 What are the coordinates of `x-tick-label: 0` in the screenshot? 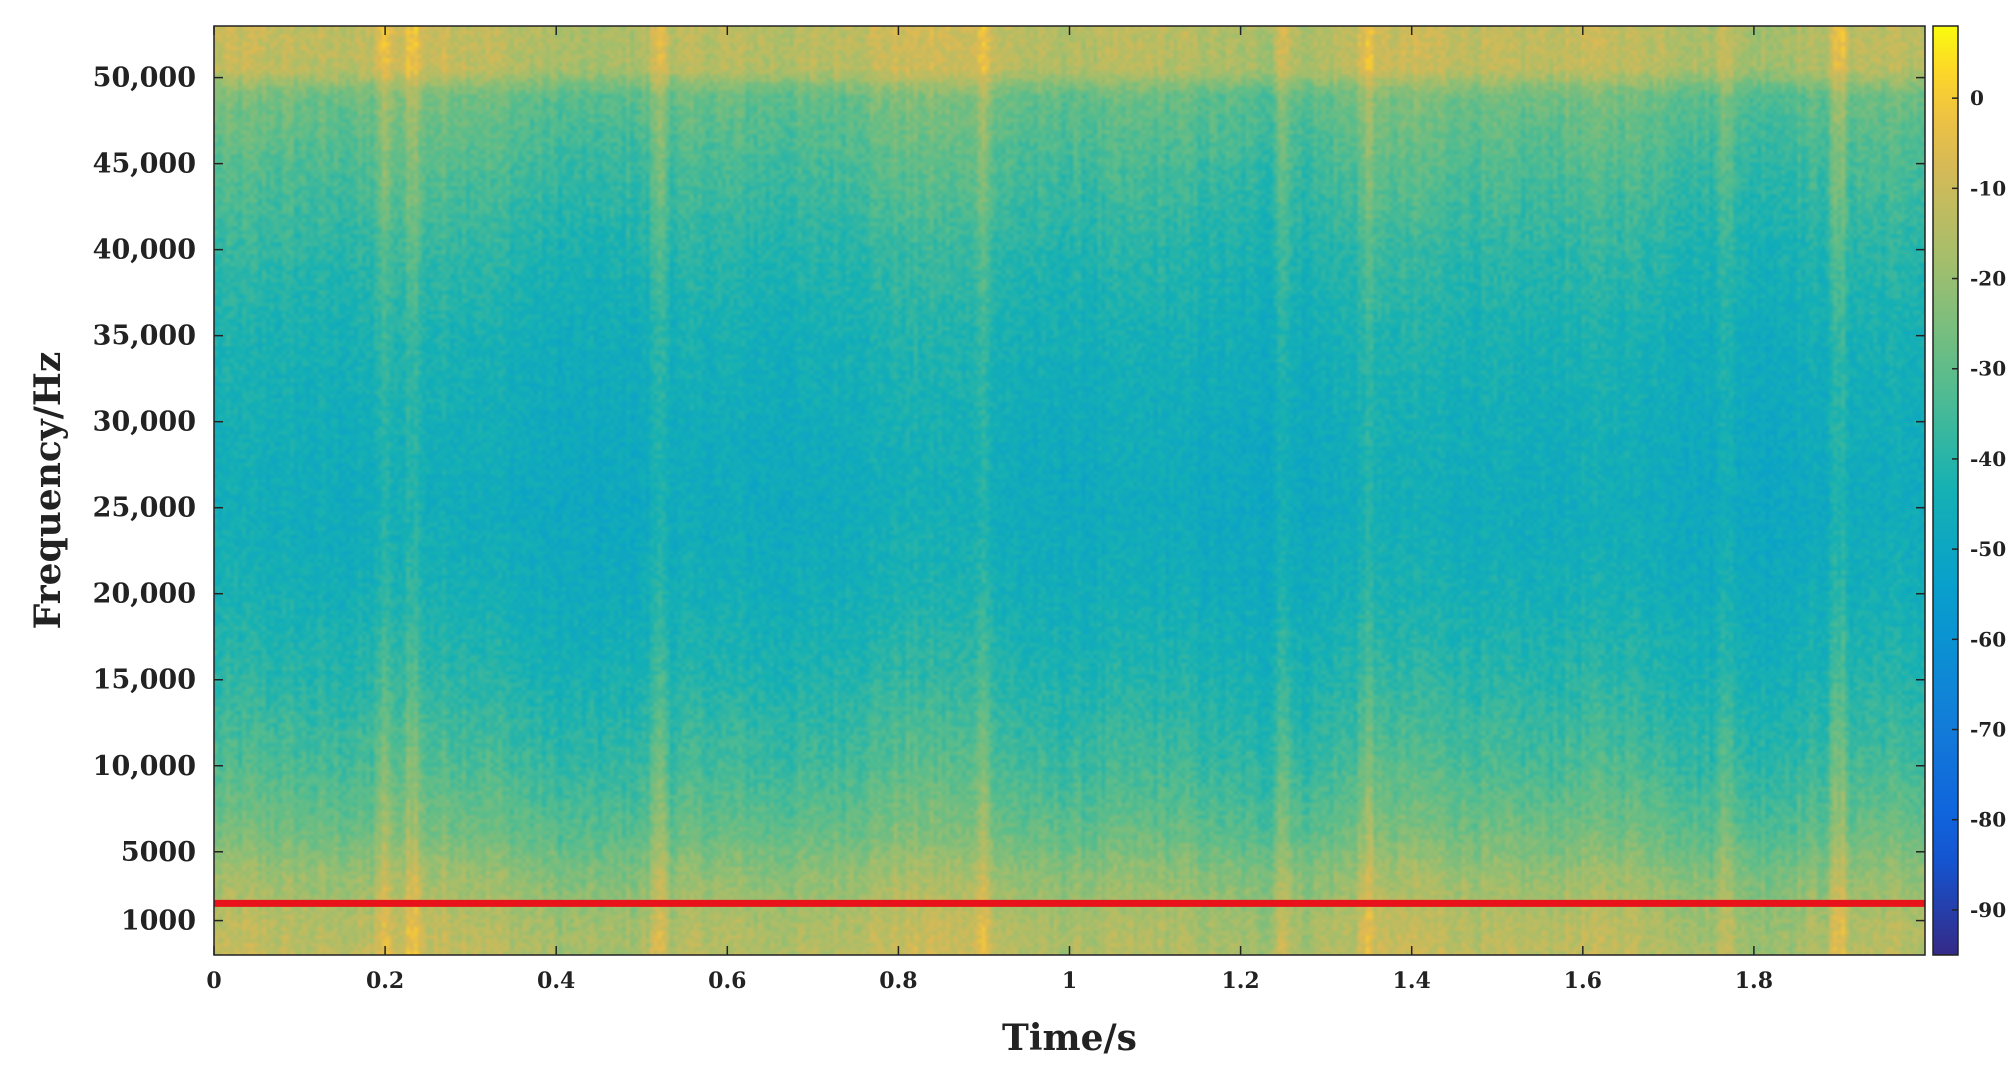 It's located at (213, 981).